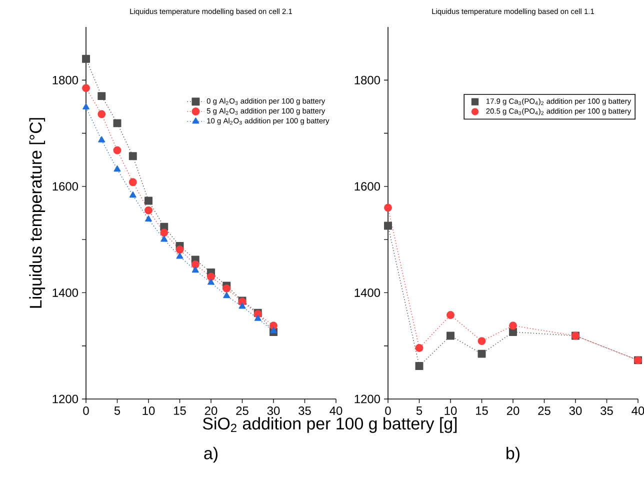  I want to click on y-axis-title: Liquidus temperature [°C], so click(37, 213).